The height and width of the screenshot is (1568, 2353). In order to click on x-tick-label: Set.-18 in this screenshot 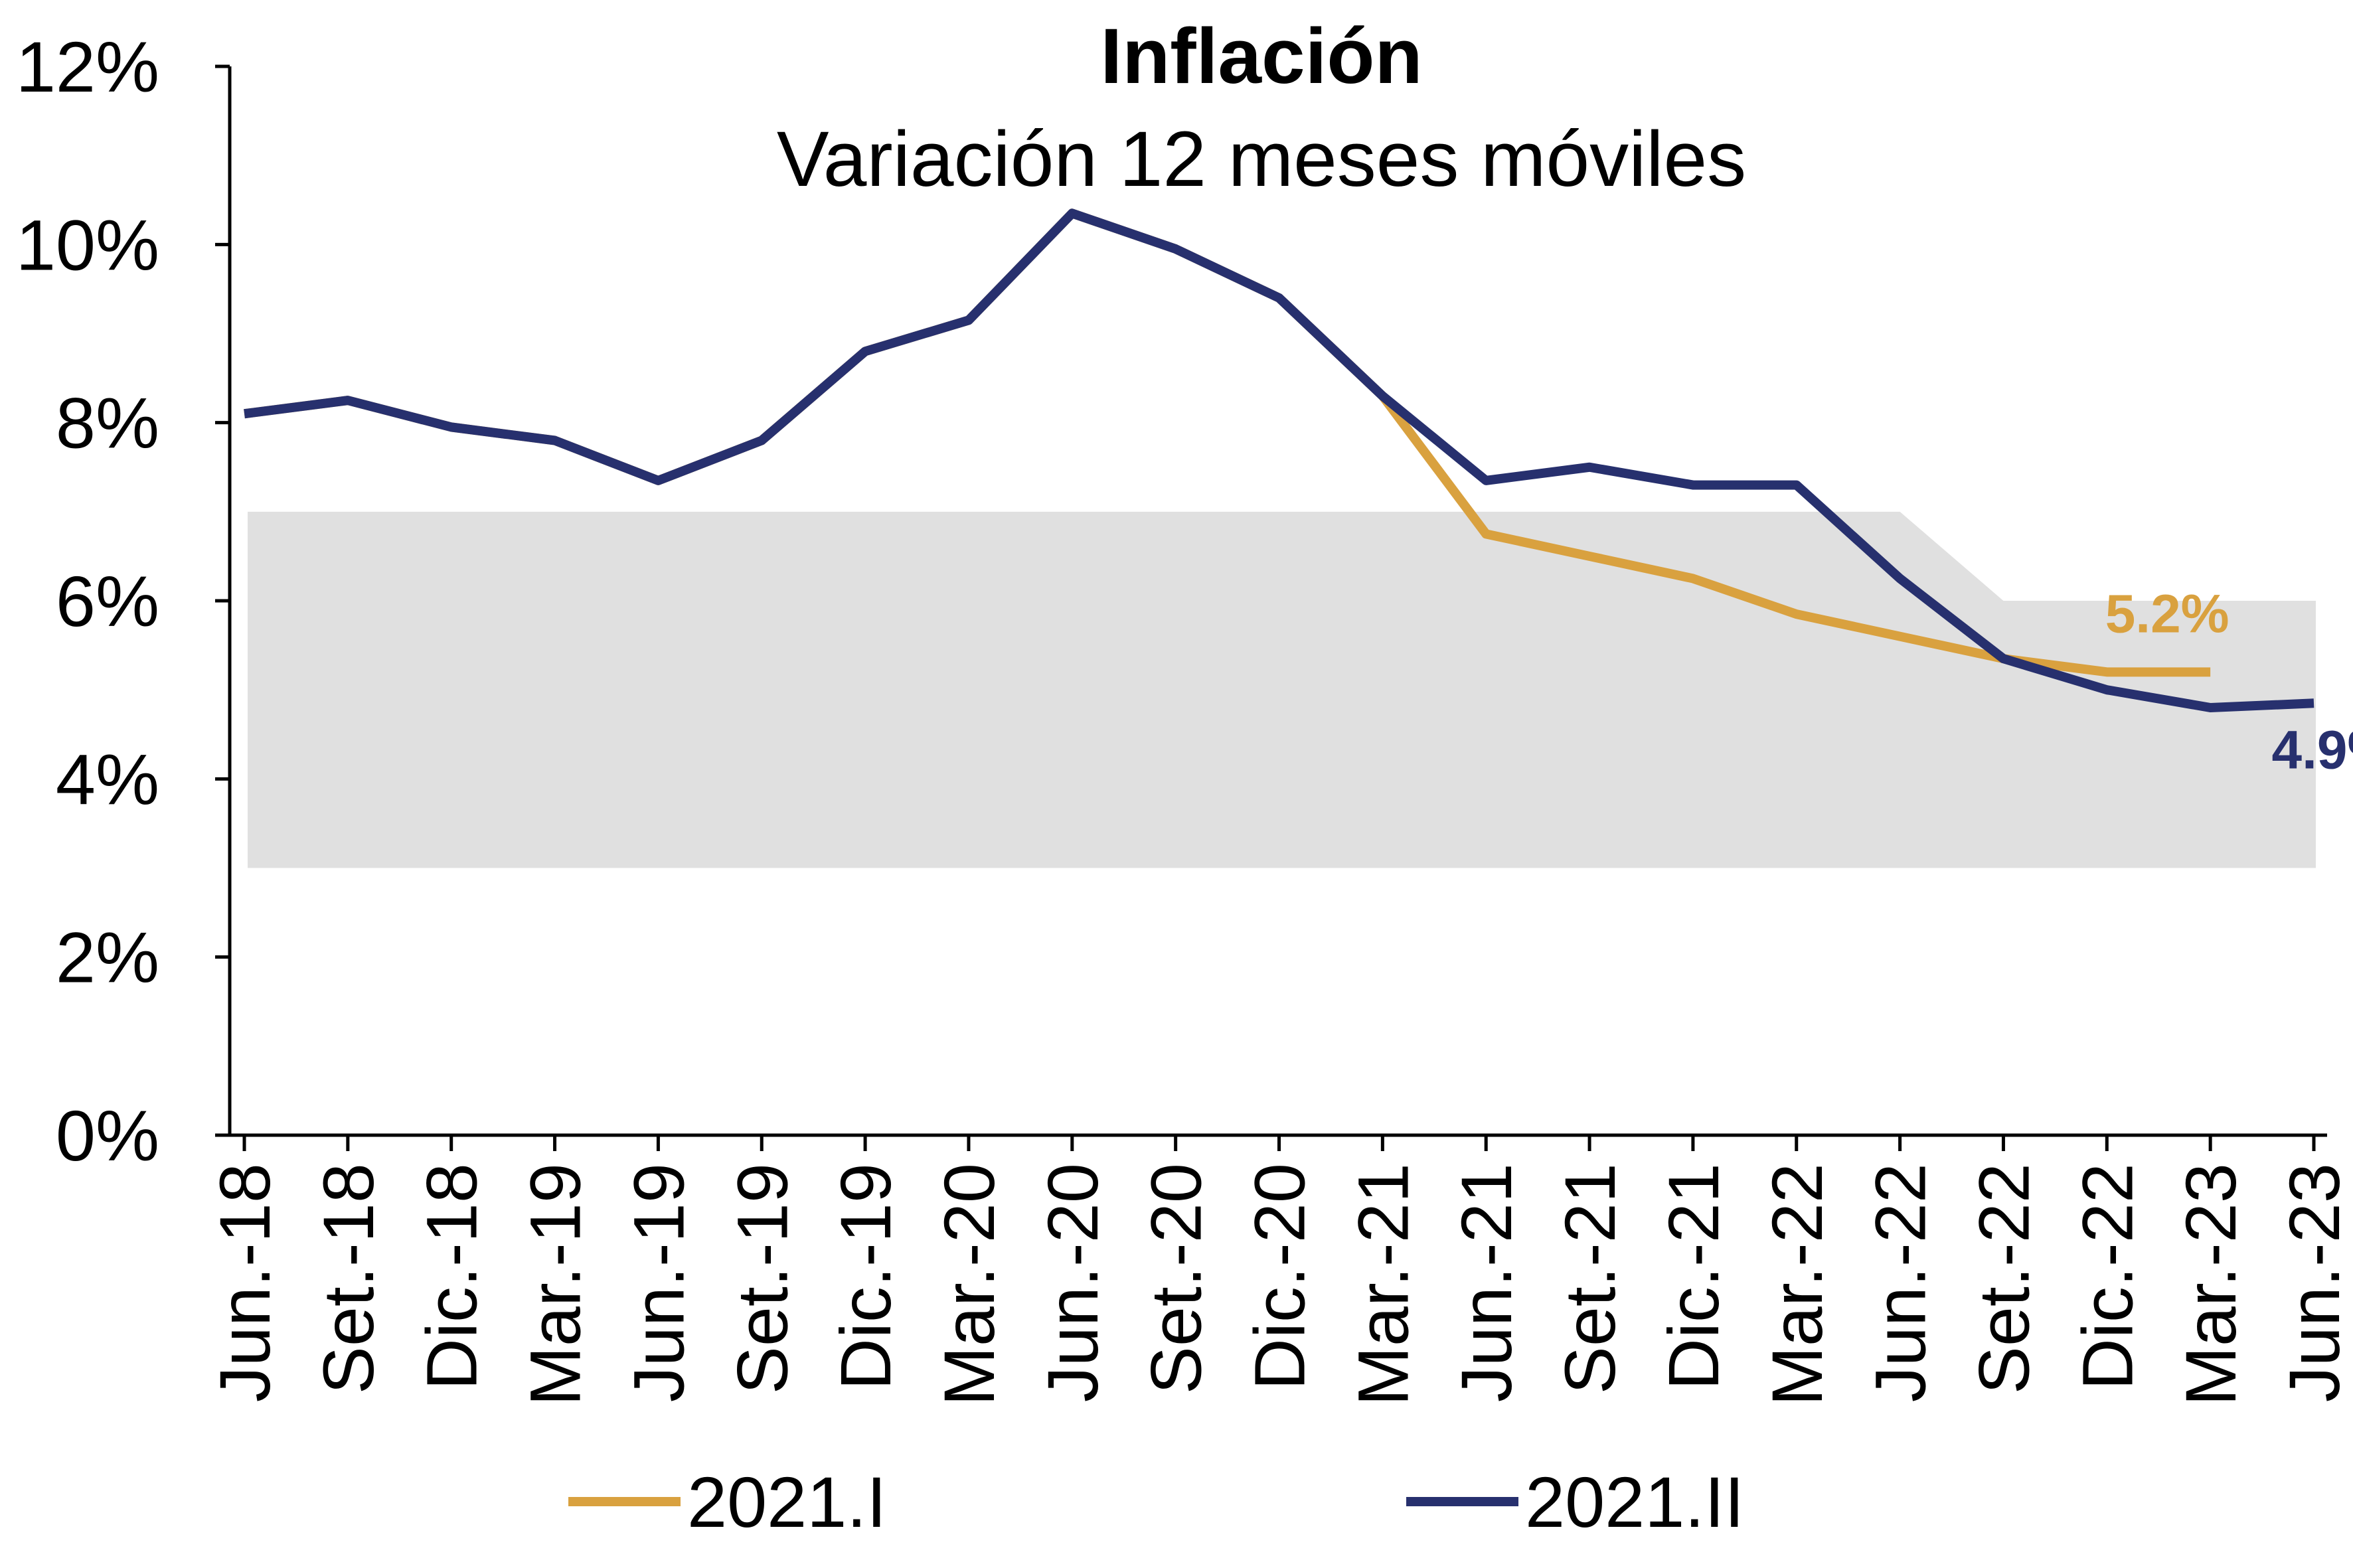, I will do `click(348, 1279)`.